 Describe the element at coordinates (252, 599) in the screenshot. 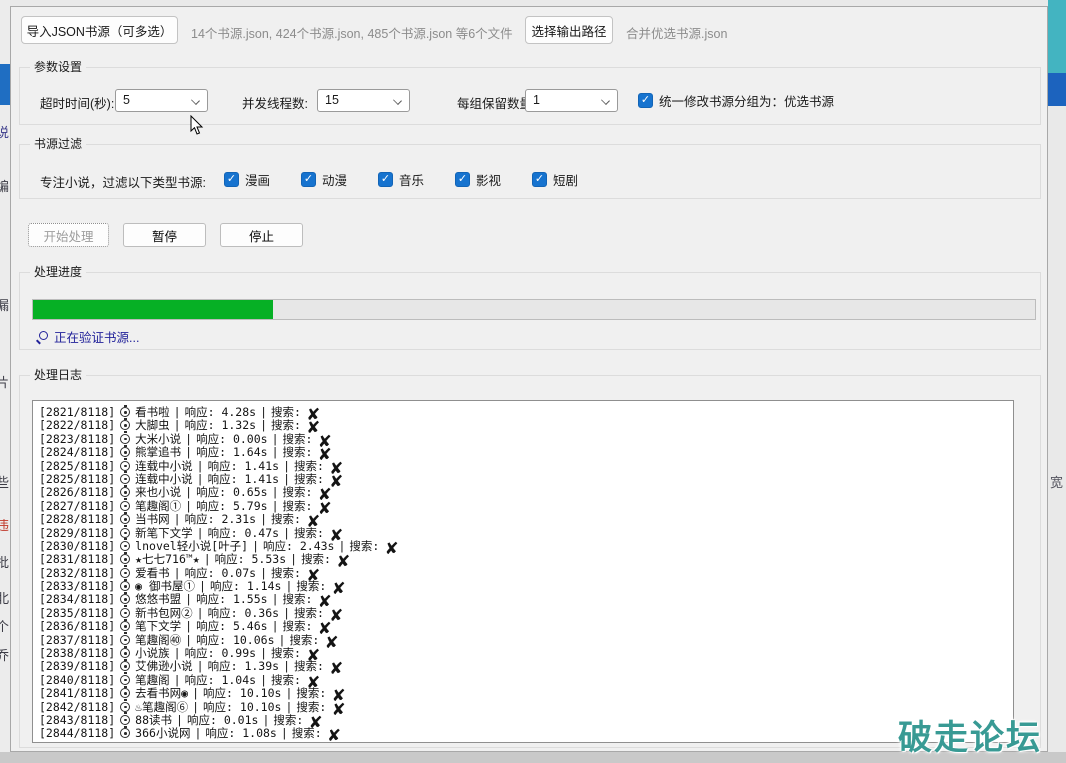

I see `log-entry-response: | 响应: 1.55s | 搜索:` at that location.